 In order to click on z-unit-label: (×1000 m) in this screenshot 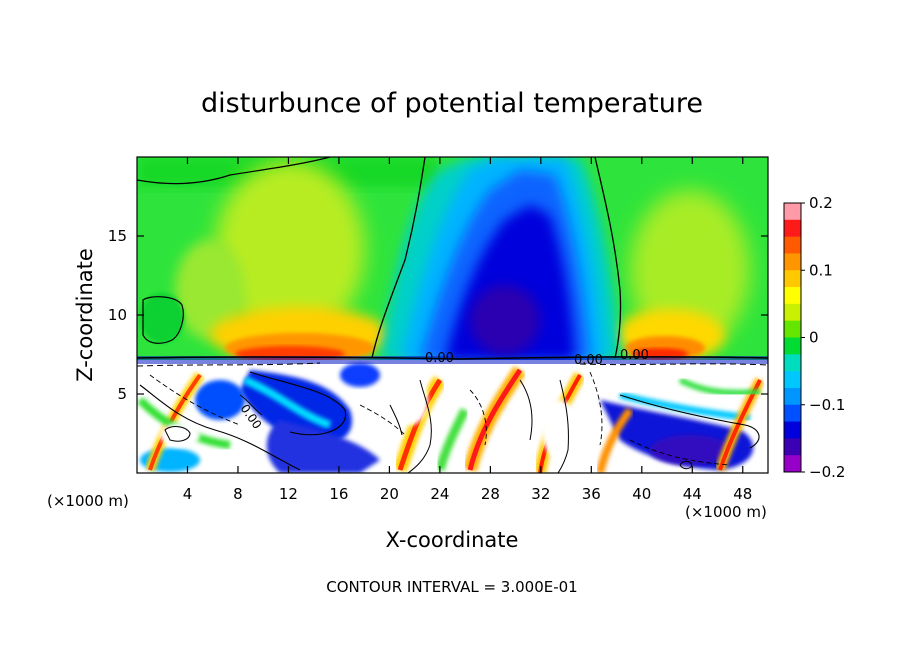, I will do `click(88, 501)`.